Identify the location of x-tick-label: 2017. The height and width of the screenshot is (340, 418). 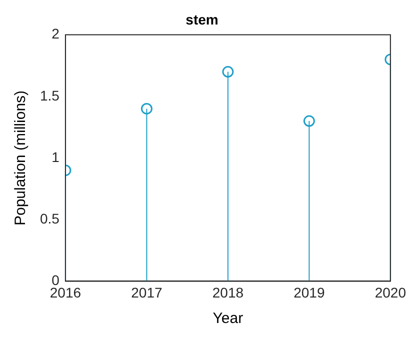
(146, 292).